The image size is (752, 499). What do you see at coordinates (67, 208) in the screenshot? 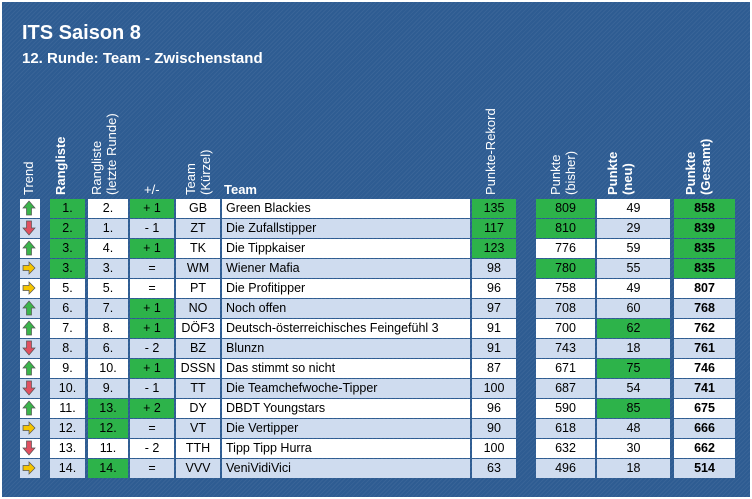
I see `rank-cell: 1.` at bounding box center [67, 208].